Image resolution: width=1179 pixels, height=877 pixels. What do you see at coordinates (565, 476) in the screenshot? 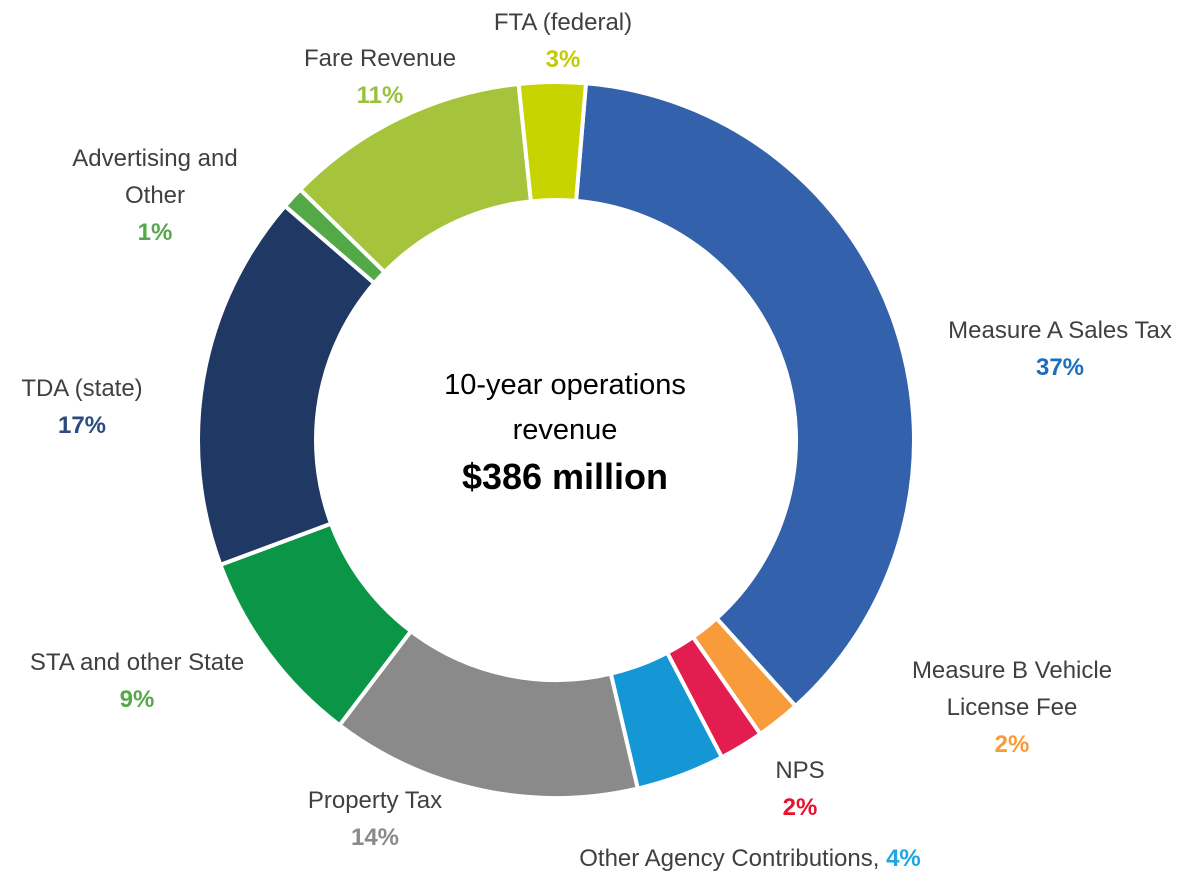
I see `center-total: $386 million` at bounding box center [565, 476].